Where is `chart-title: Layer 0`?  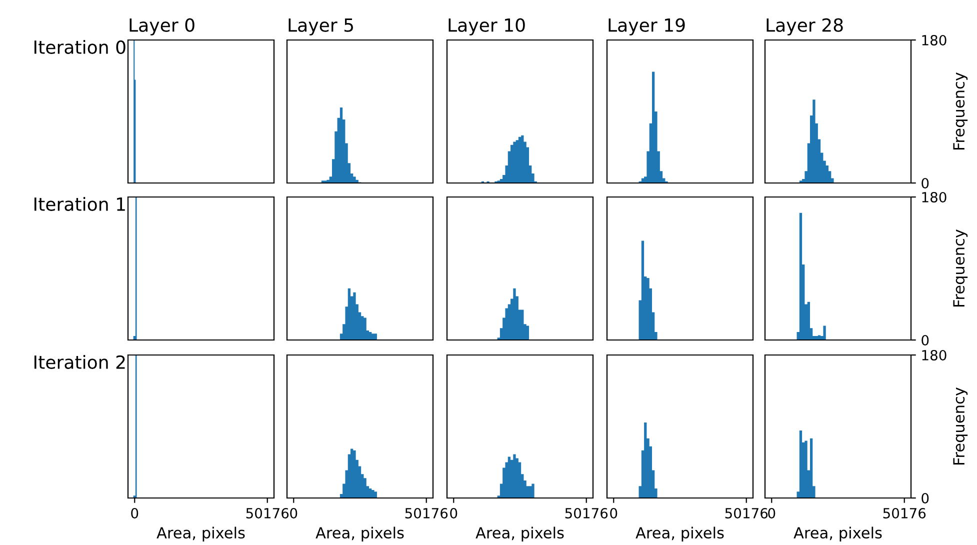
chart-title: Layer 0 is located at coordinates (162, 27).